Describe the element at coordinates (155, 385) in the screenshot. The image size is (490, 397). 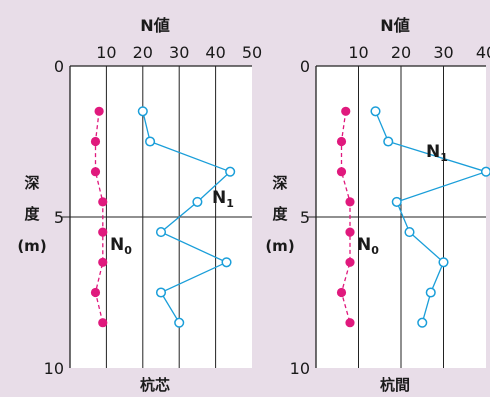
I see `panel-caption: 杭芯` at that location.